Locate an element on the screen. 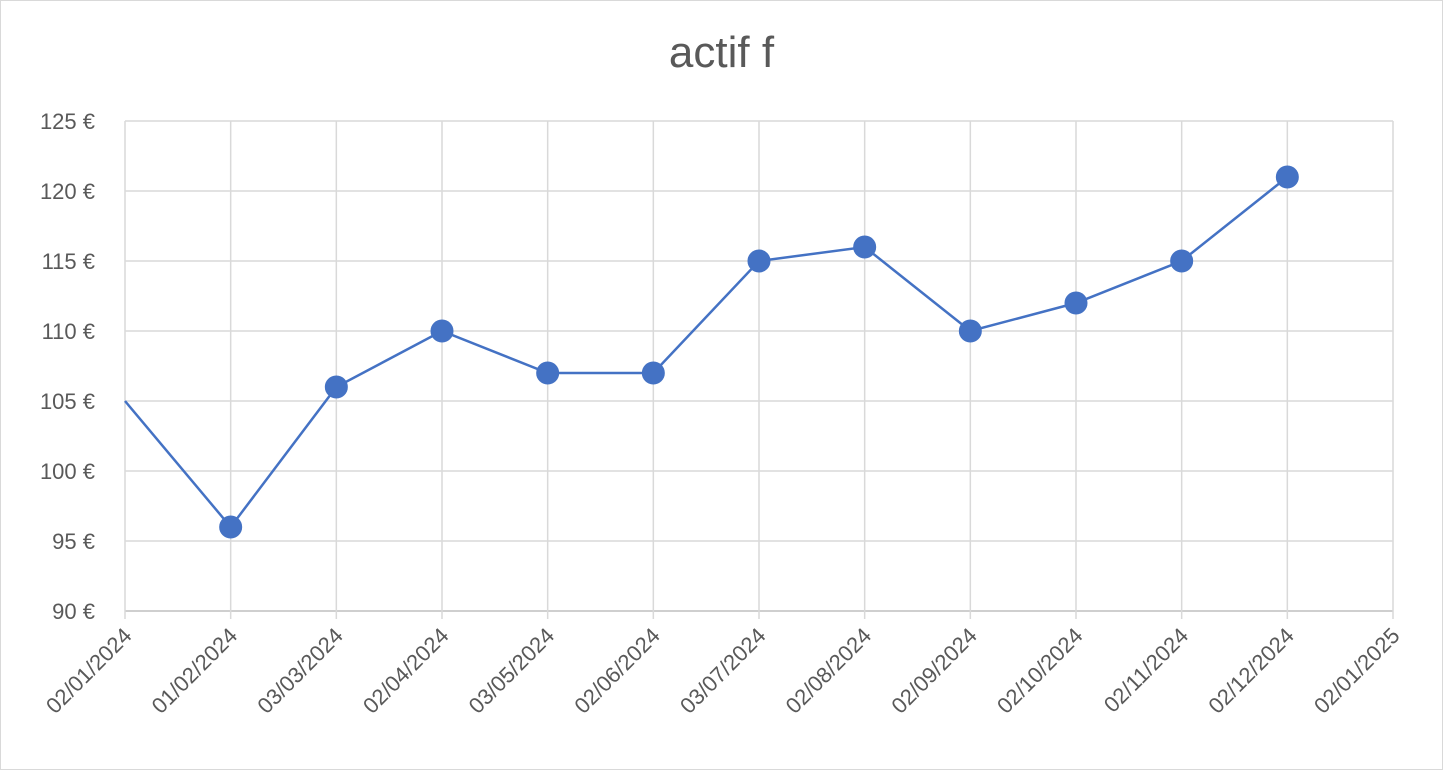 Image resolution: width=1443 pixels, height=770 pixels. y-tick-label: 125 € is located at coordinates (67, 121).